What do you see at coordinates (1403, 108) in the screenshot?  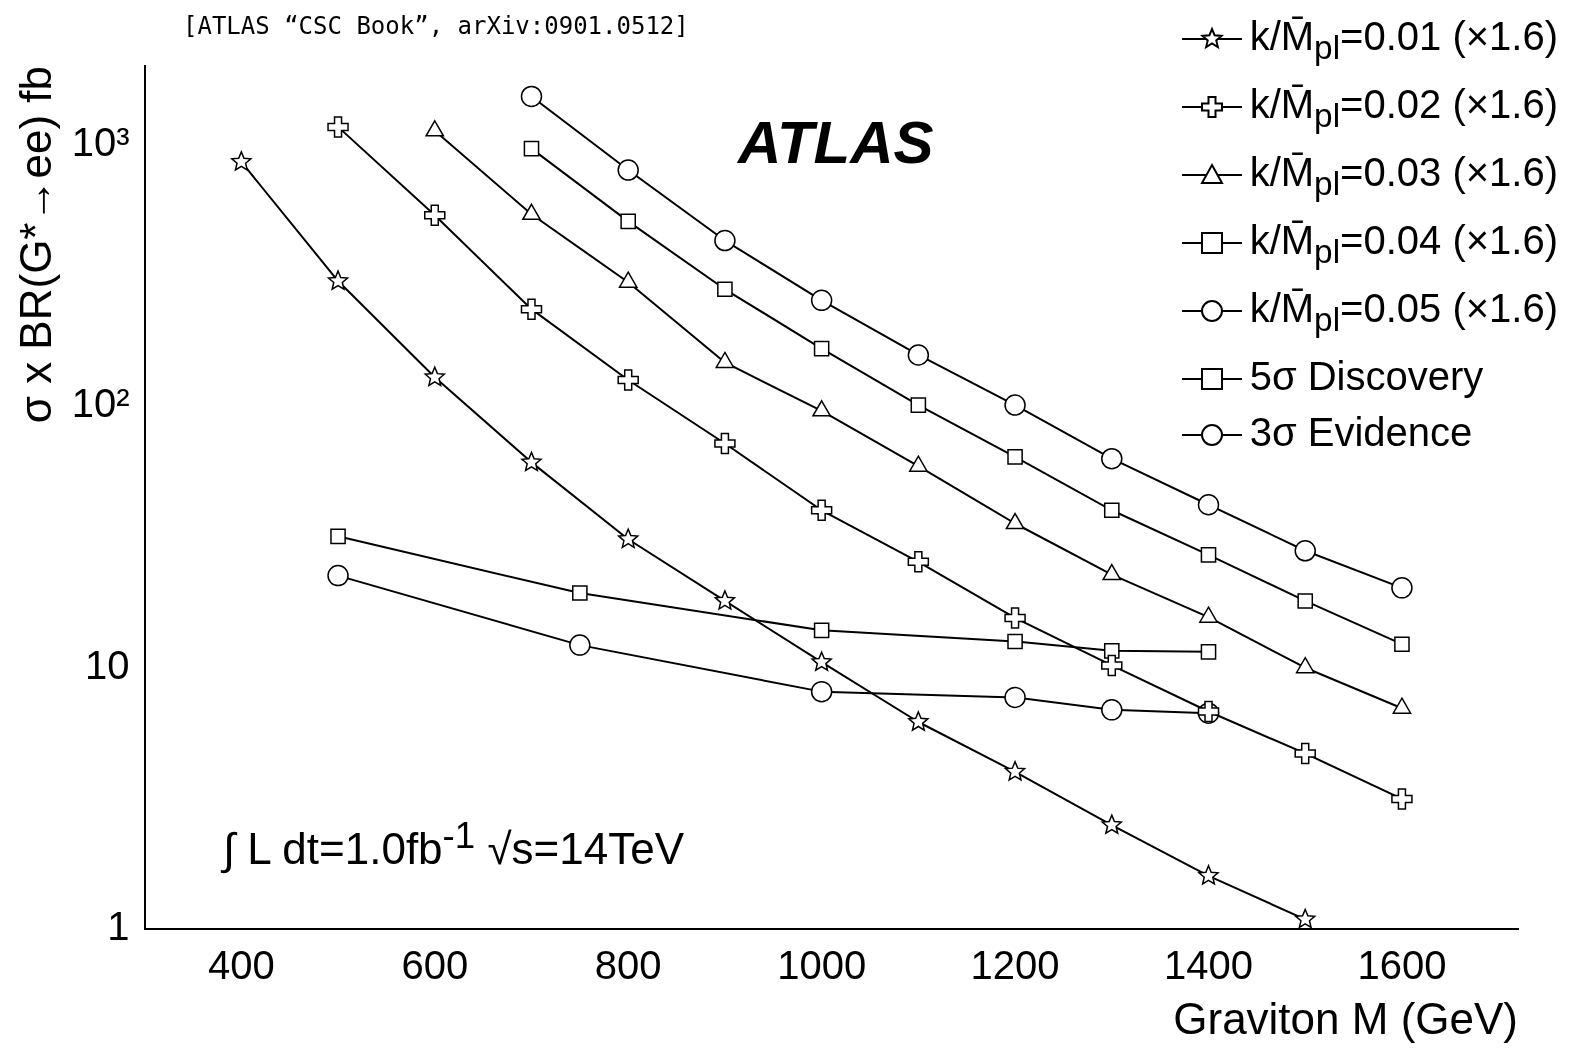 I see `legend-label: k/M̄$_{pl}$=0.02 (×1.6)` at bounding box center [1403, 108].